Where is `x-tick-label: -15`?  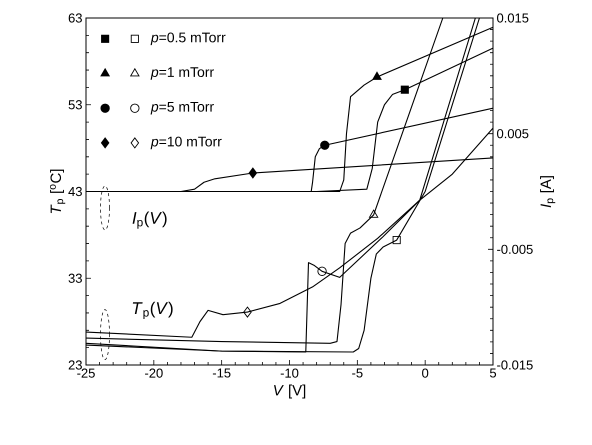 x-tick-label: -15 is located at coordinates (221, 373).